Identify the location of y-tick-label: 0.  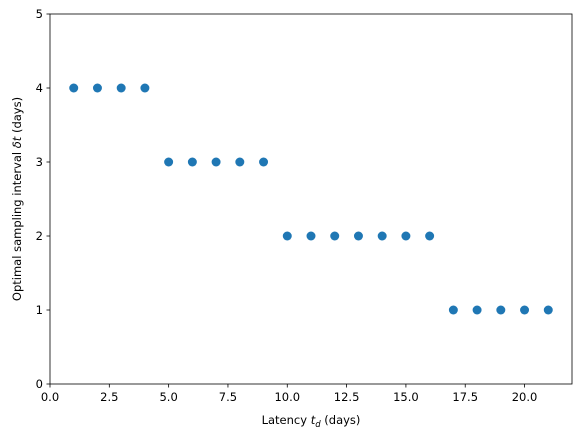
(39, 384).